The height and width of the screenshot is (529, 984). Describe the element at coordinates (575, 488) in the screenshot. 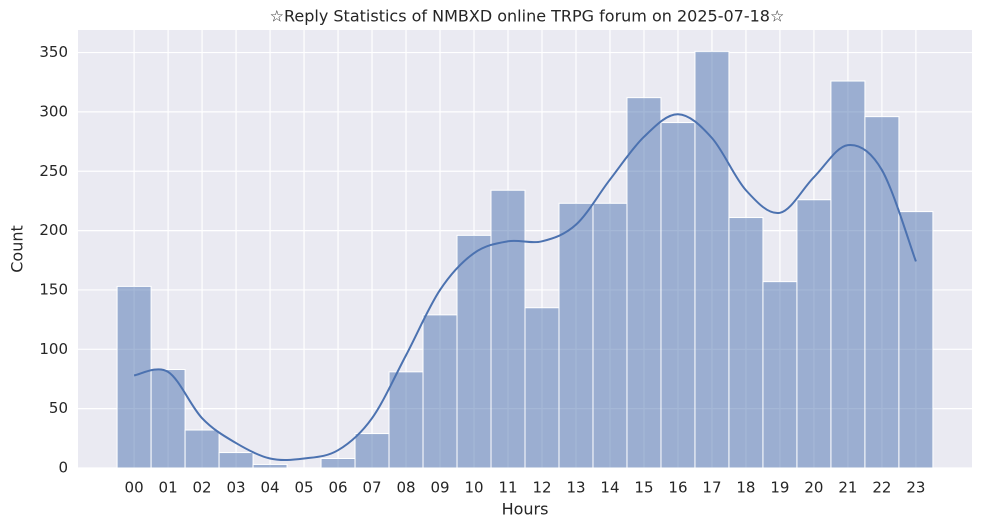

I see `x-tick-label: 13` at that location.